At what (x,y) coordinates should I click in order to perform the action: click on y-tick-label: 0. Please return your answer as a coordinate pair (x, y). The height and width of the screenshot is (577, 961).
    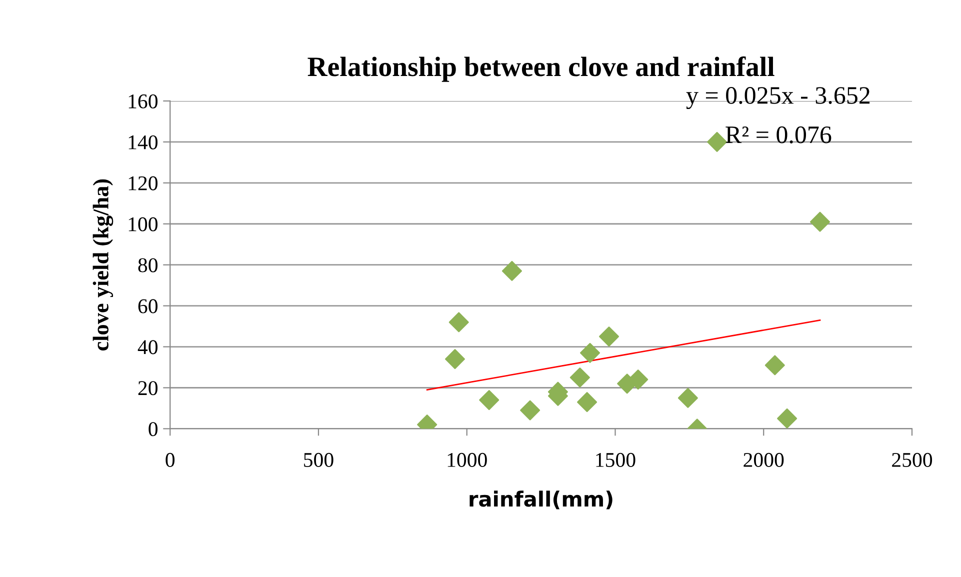
    Looking at the image, I should click on (153, 429).